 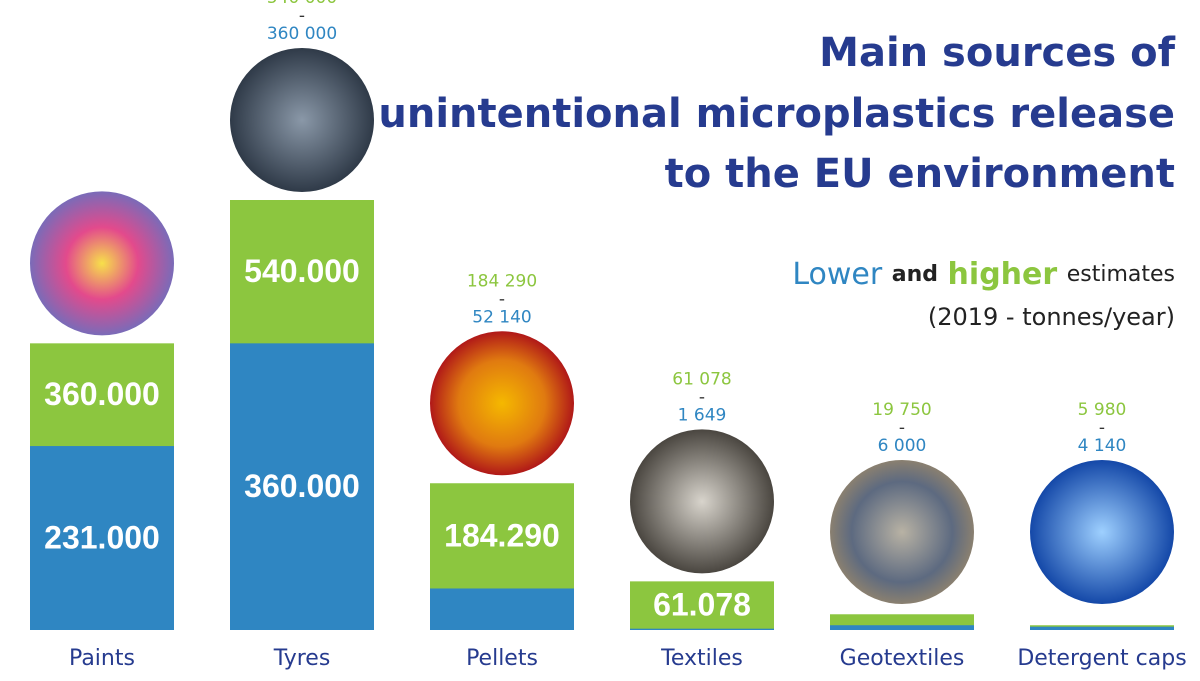 What do you see at coordinates (302, 271) in the screenshot?
I see `value-label: 540.000` at bounding box center [302, 271].